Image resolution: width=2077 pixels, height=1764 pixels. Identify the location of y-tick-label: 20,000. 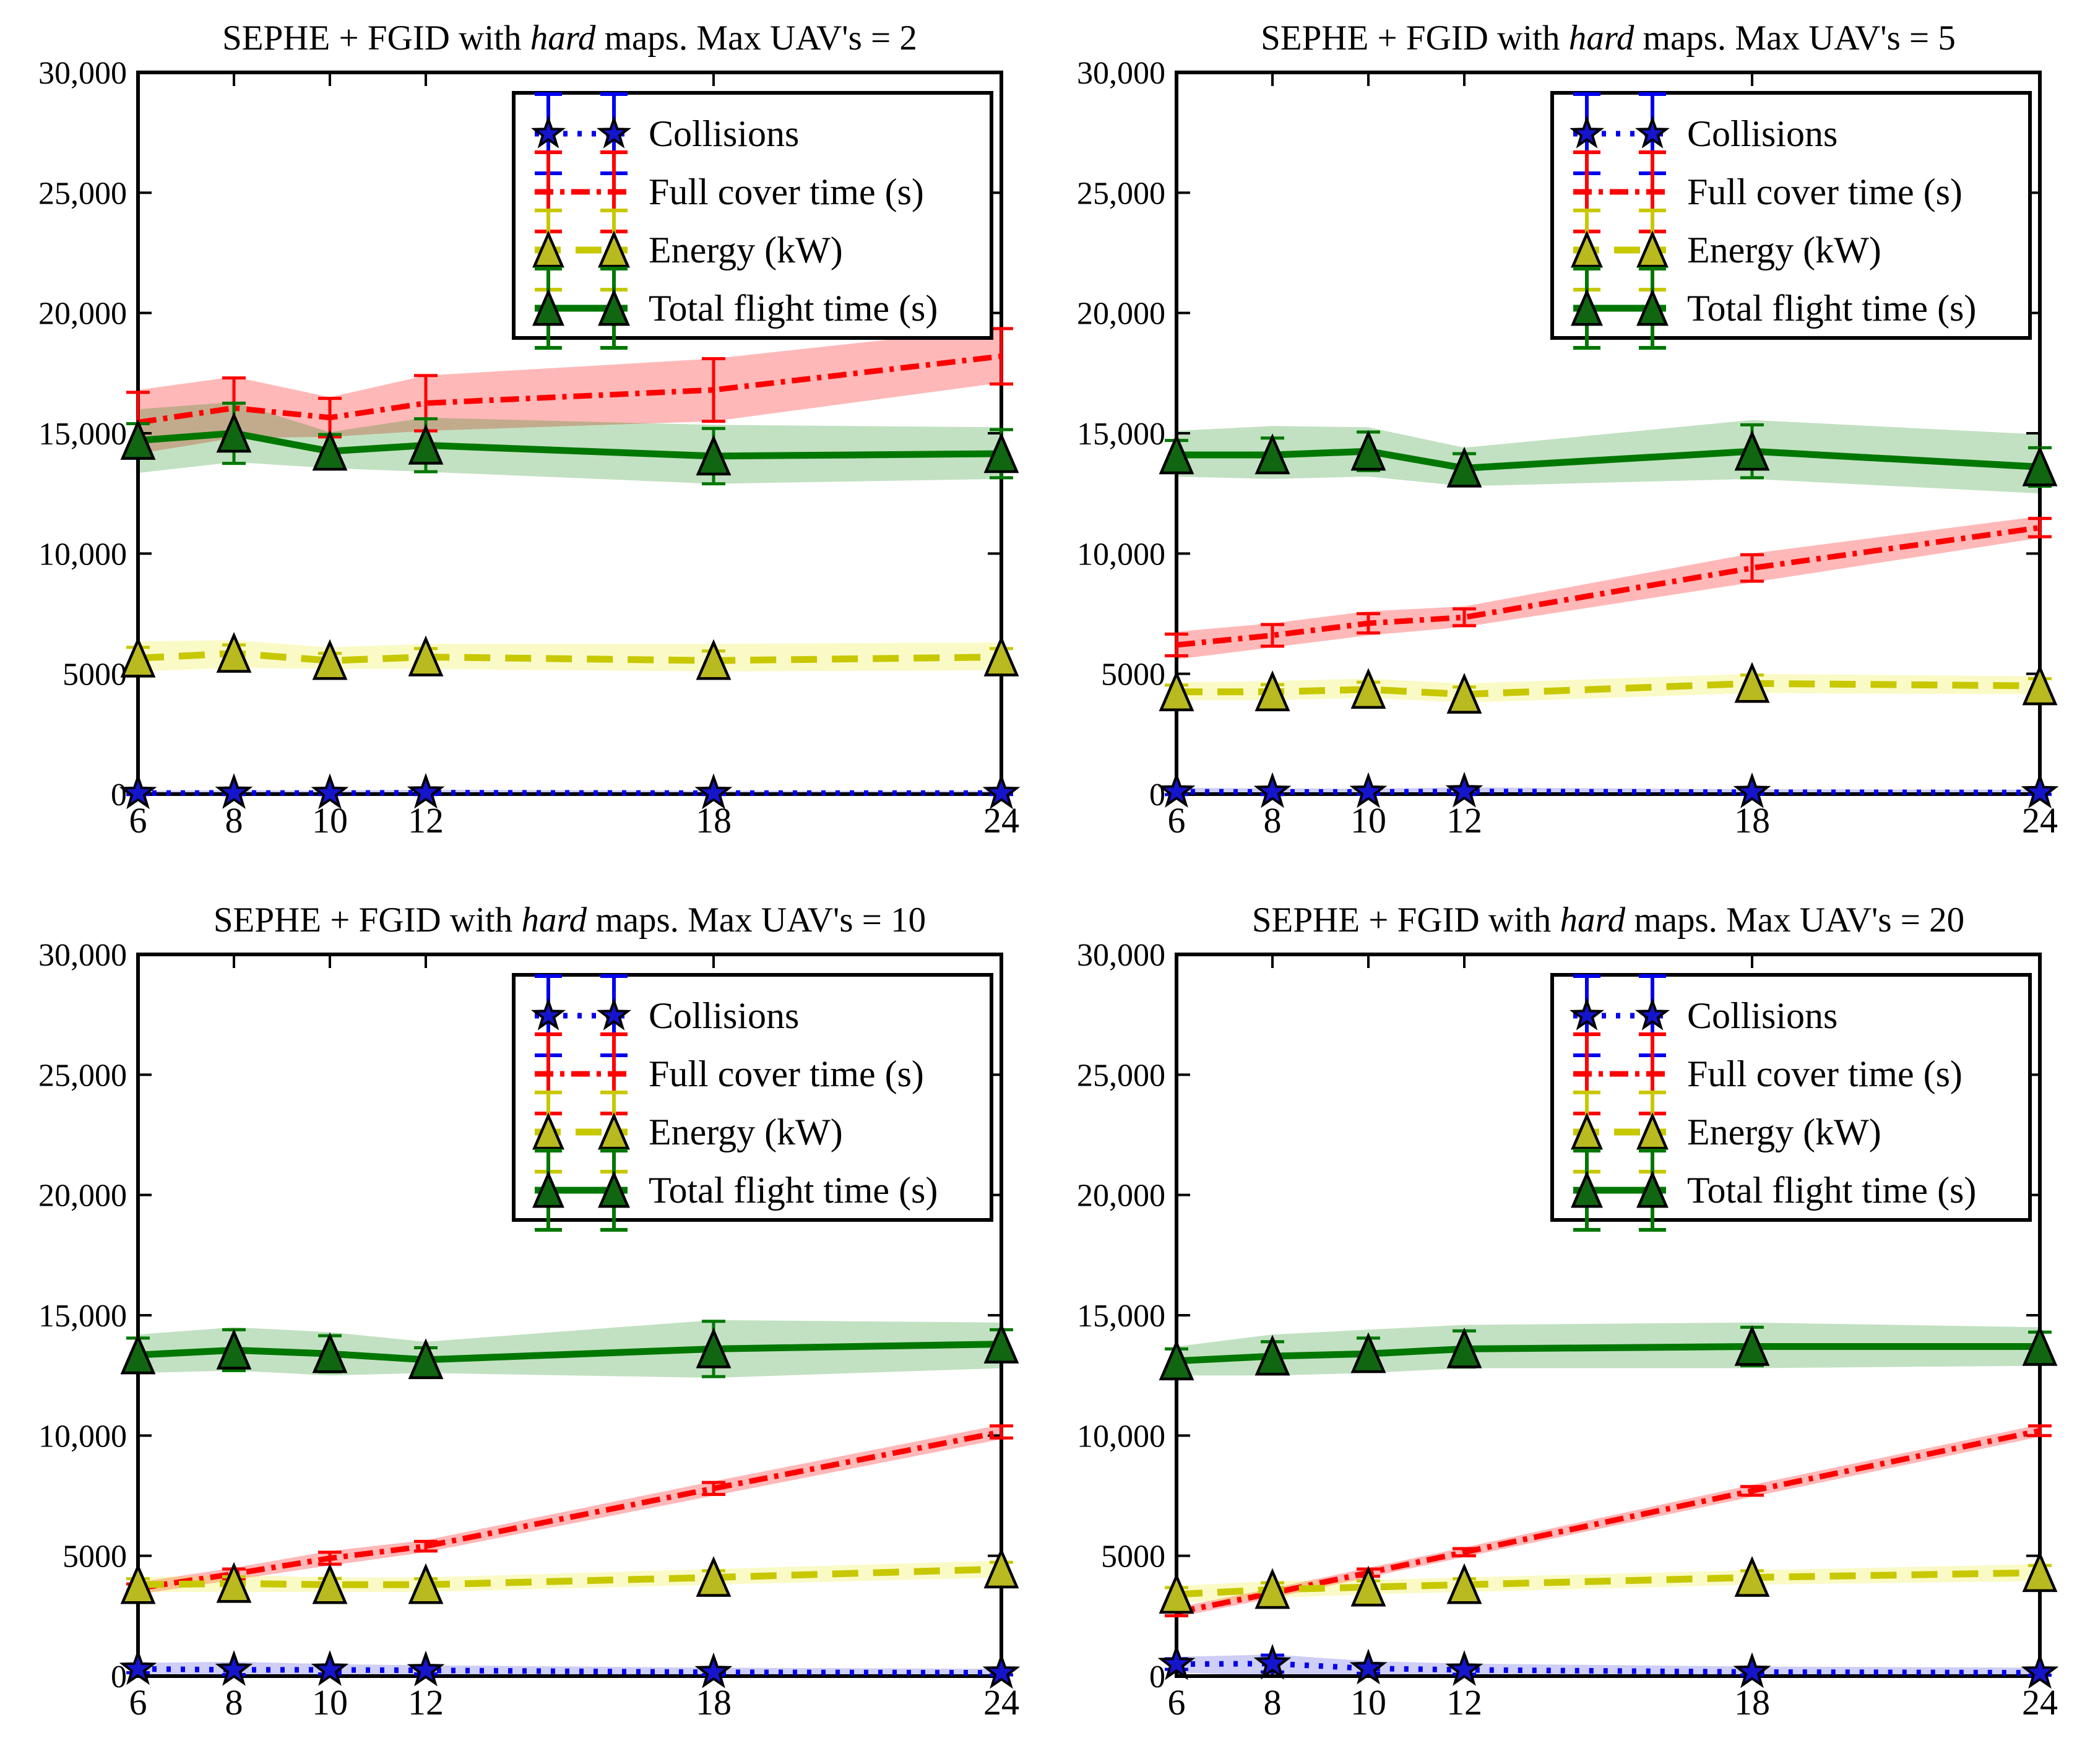
(82, 314).